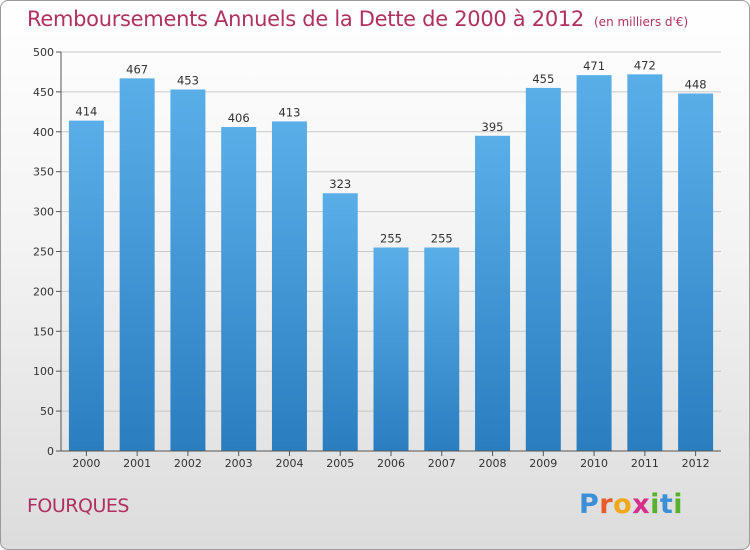  What do you see at coordinates (78, 506) in the screenshot?
I see `town-name: FOURQUES` at bounding box center [78, 506].